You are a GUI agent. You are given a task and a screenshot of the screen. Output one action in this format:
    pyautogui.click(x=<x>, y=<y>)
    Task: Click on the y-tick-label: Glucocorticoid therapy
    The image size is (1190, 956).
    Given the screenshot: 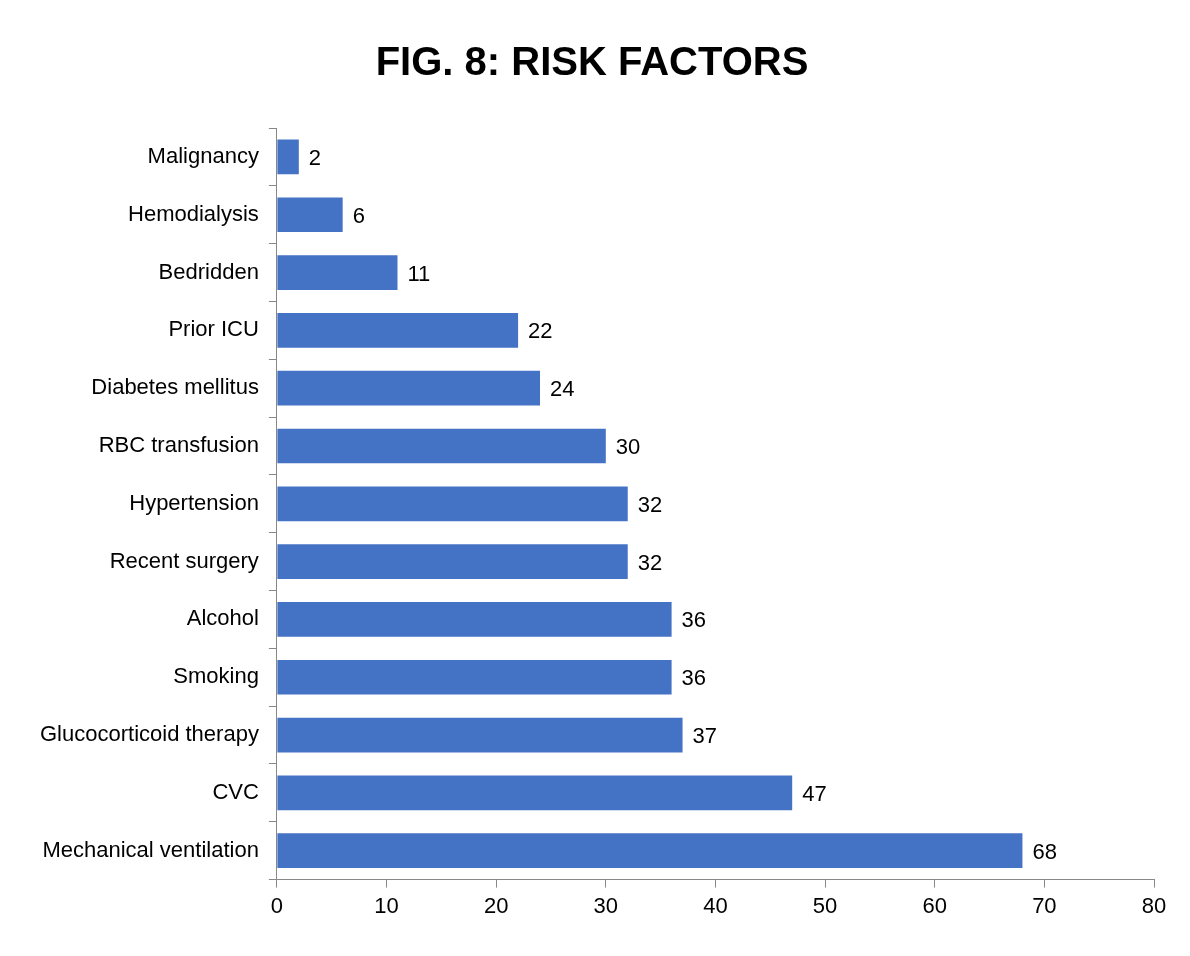 What is the action you would take?
    pyautogui.click(x=149, y=734)
    